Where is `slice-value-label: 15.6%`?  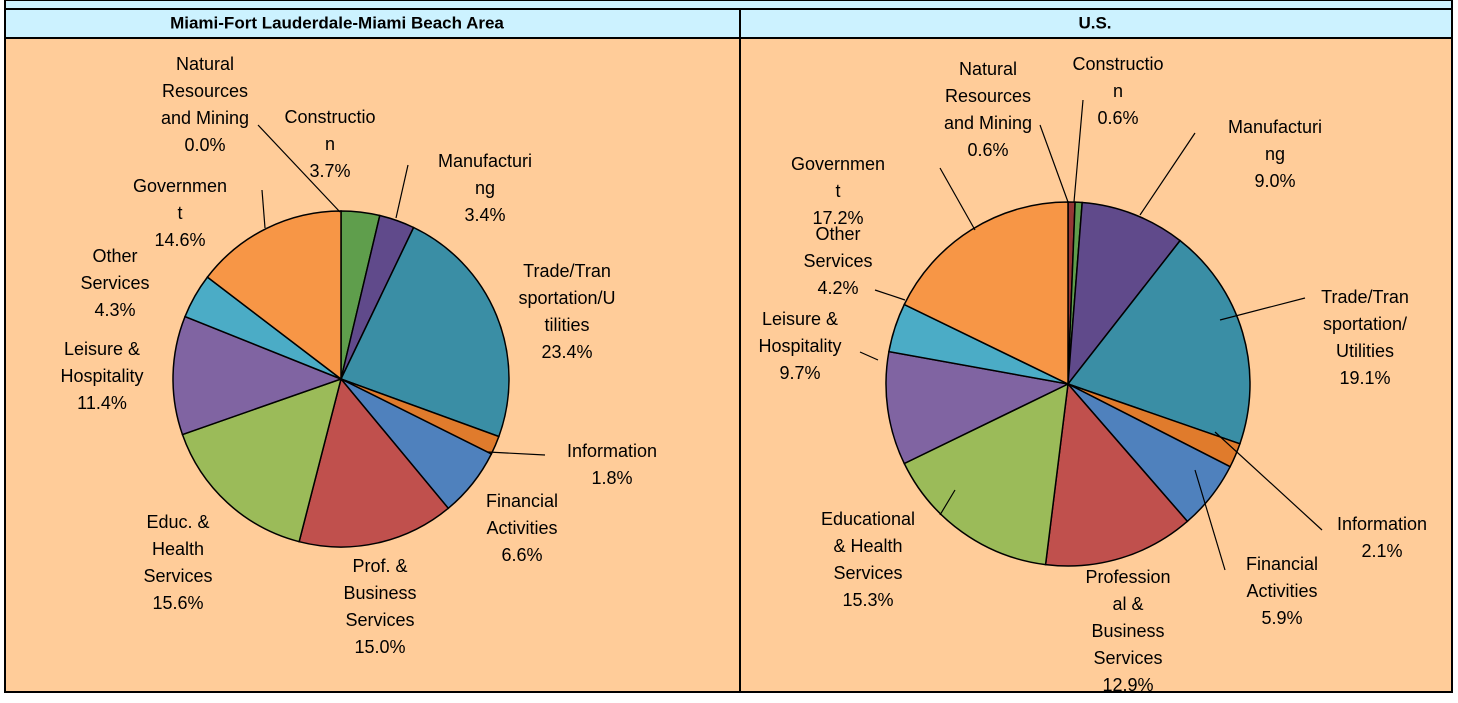
slice-value-label: 15.6% is located at coordinates (177, 603).